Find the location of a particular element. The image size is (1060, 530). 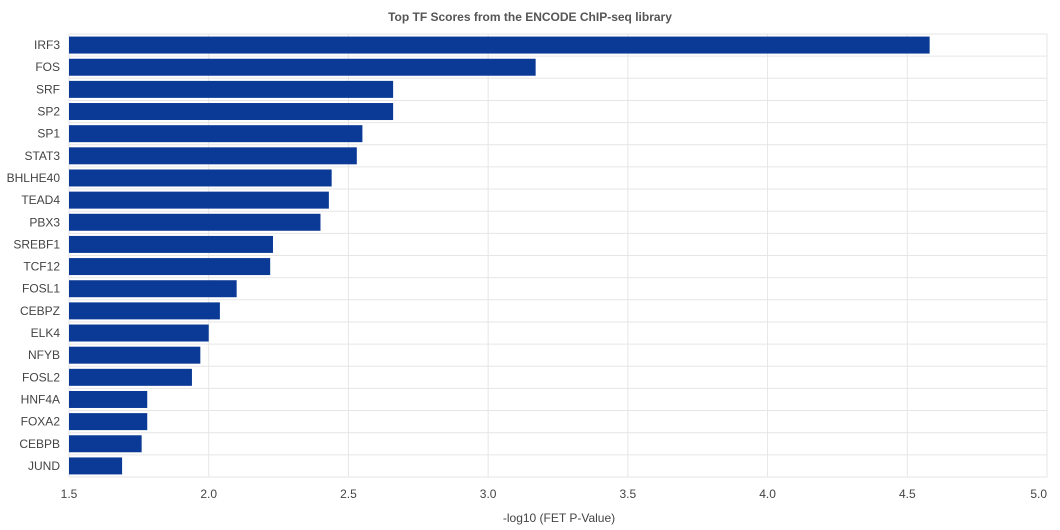

x-tick-label: 2.0 is located at coordinates (208, 494).